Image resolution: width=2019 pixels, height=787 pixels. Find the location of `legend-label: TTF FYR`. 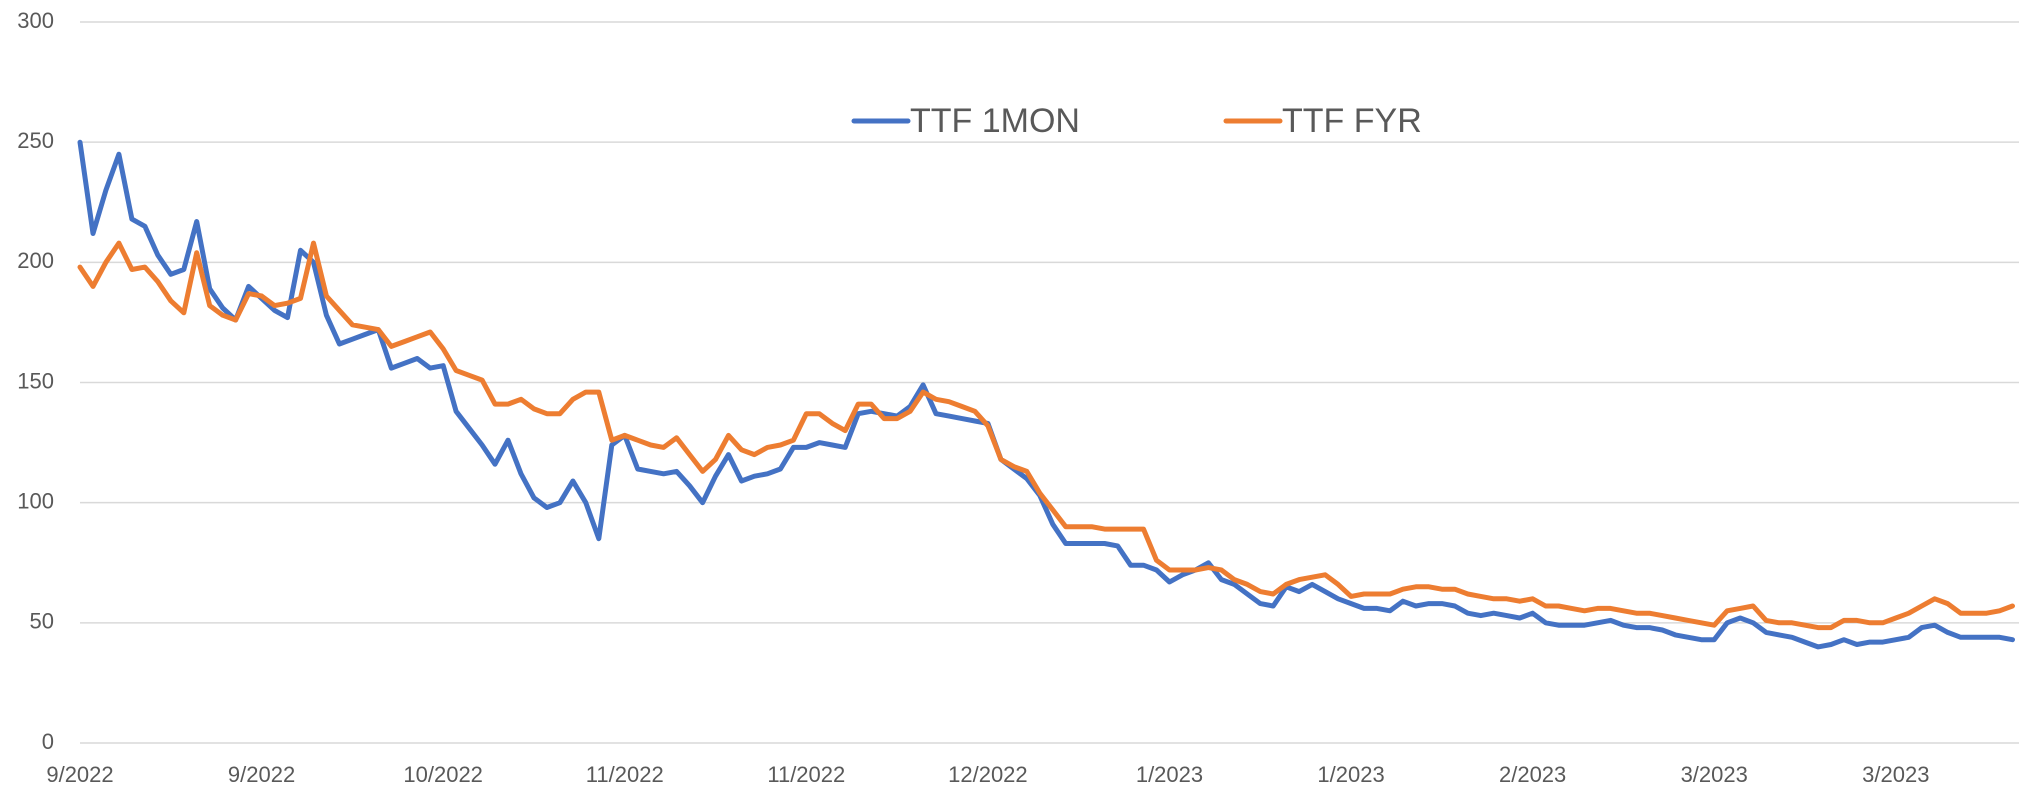

legend-label: TTF FYR is located at coordinates (1352, 121).